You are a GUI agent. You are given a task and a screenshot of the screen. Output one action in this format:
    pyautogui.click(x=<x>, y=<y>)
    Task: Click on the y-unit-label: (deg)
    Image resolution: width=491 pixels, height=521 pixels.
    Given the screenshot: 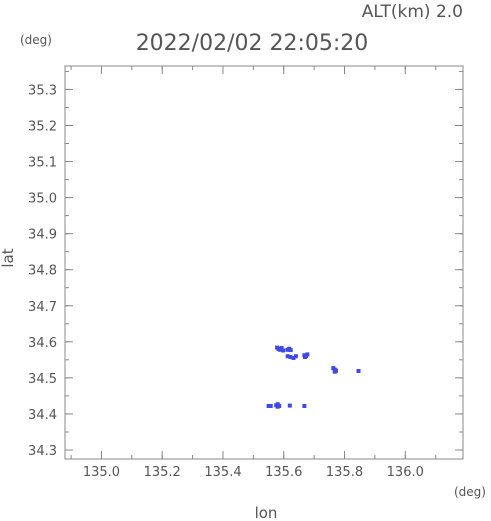 What is the action you would take?
    pyautogui.click(x=36, y=40)
    